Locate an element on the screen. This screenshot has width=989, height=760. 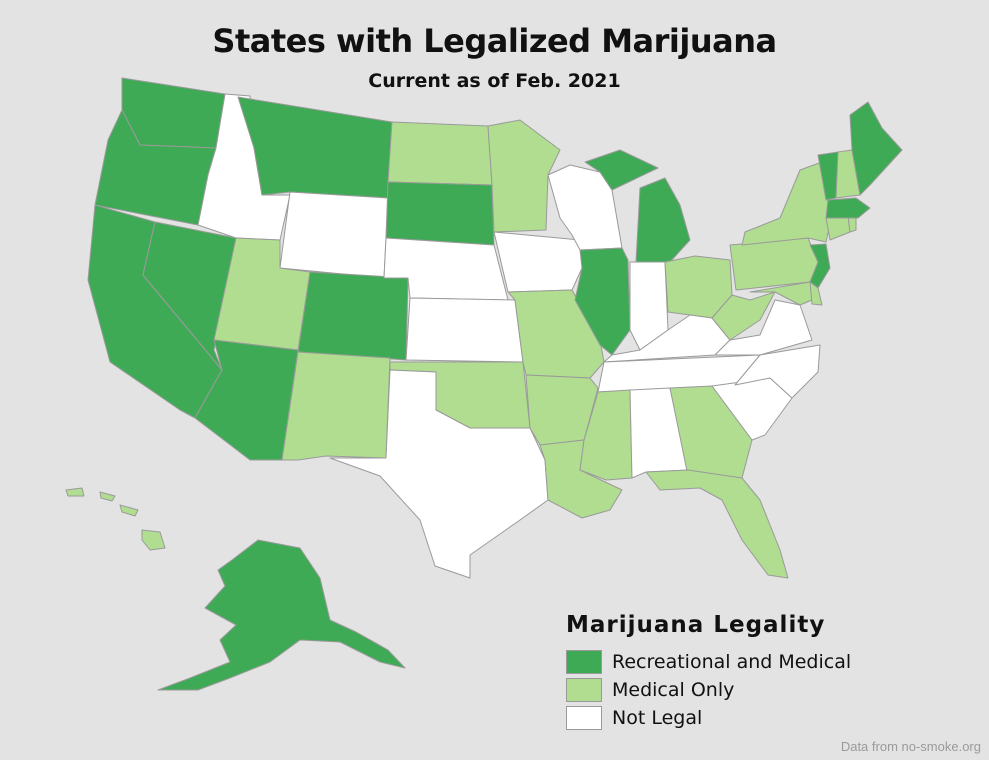
legend-item-medical: Medical Only is located at coordinates (708, 690).